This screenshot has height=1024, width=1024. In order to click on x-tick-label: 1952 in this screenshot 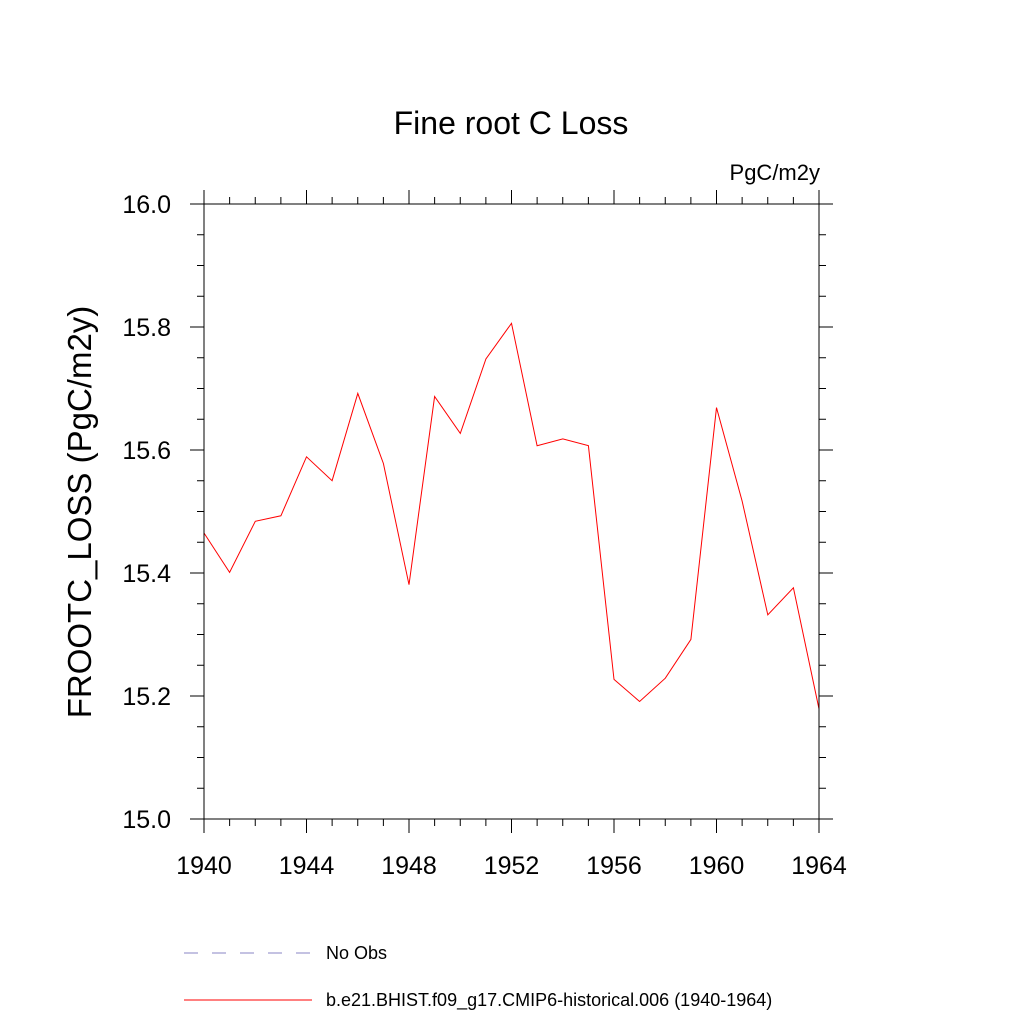, I will do `click(512, 866)`.